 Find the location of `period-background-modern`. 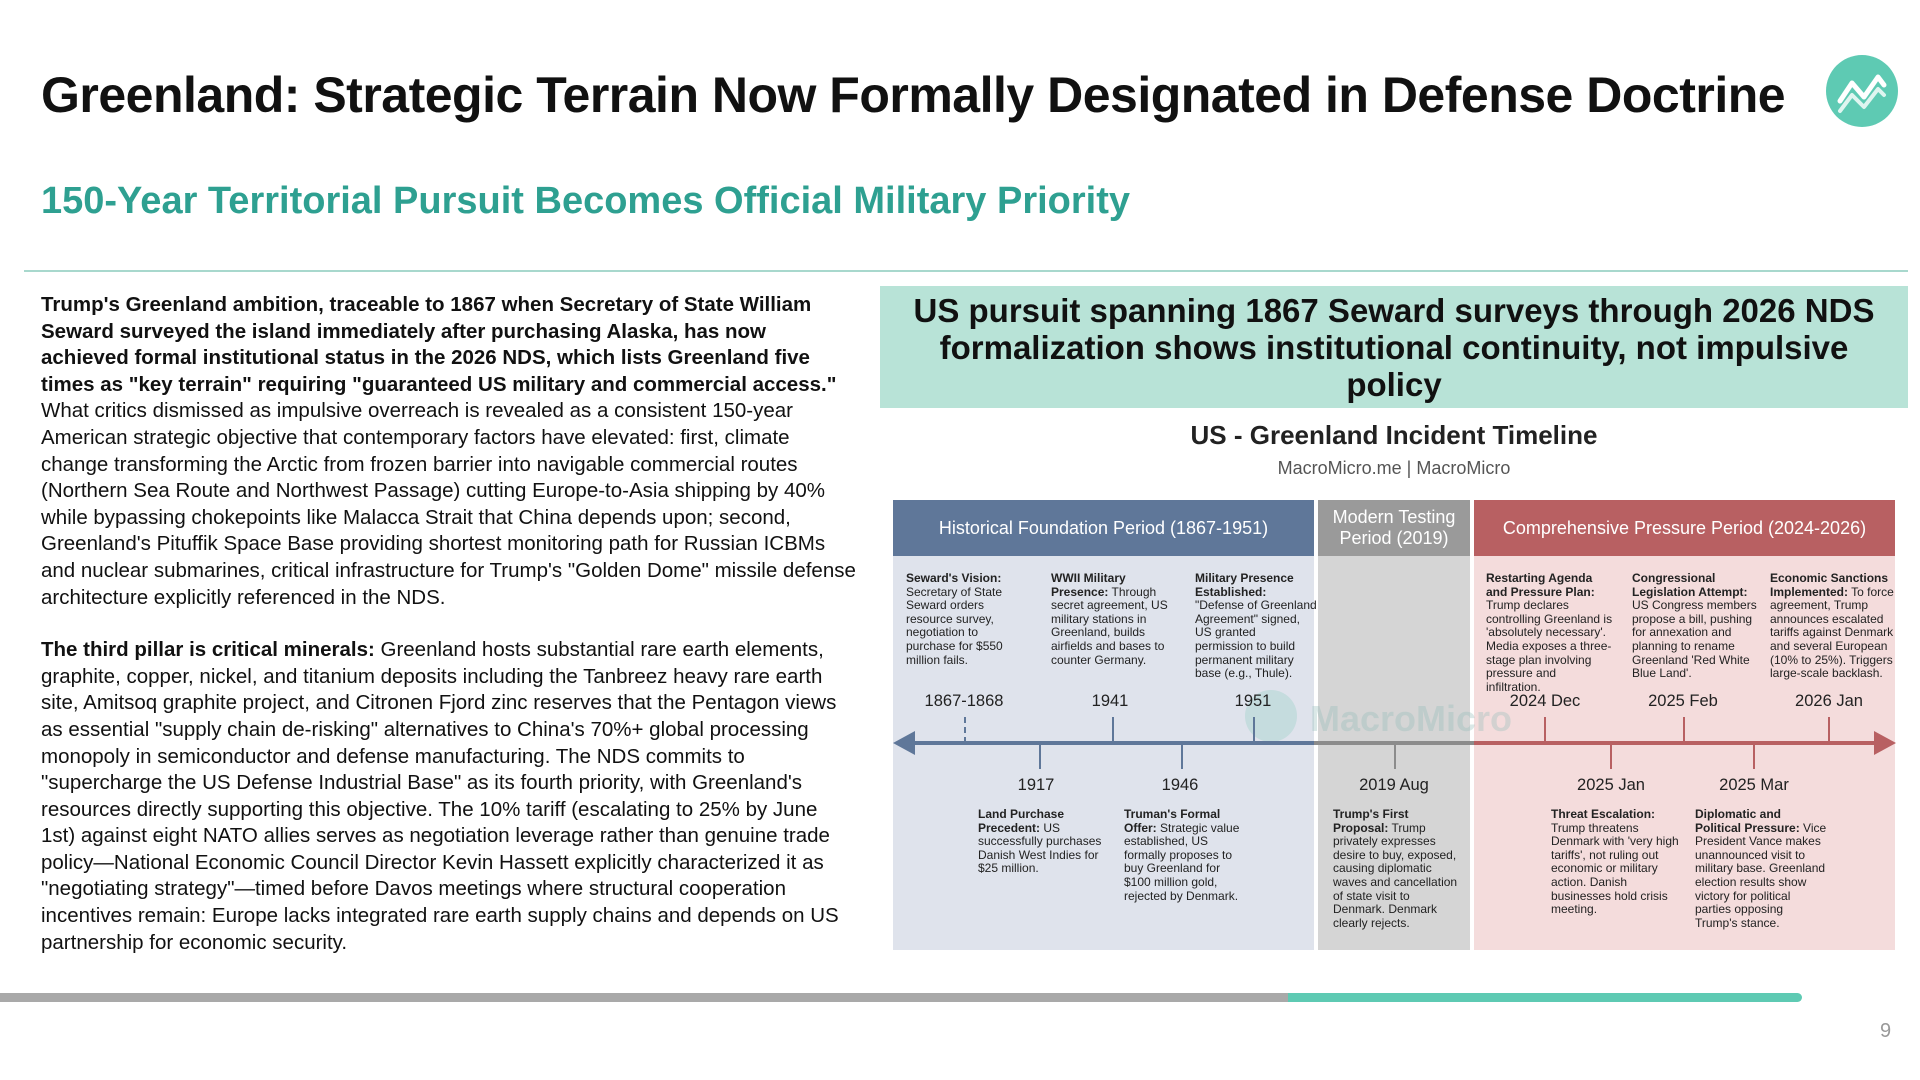

period-background-modern is located at coordinates (1394, 725).